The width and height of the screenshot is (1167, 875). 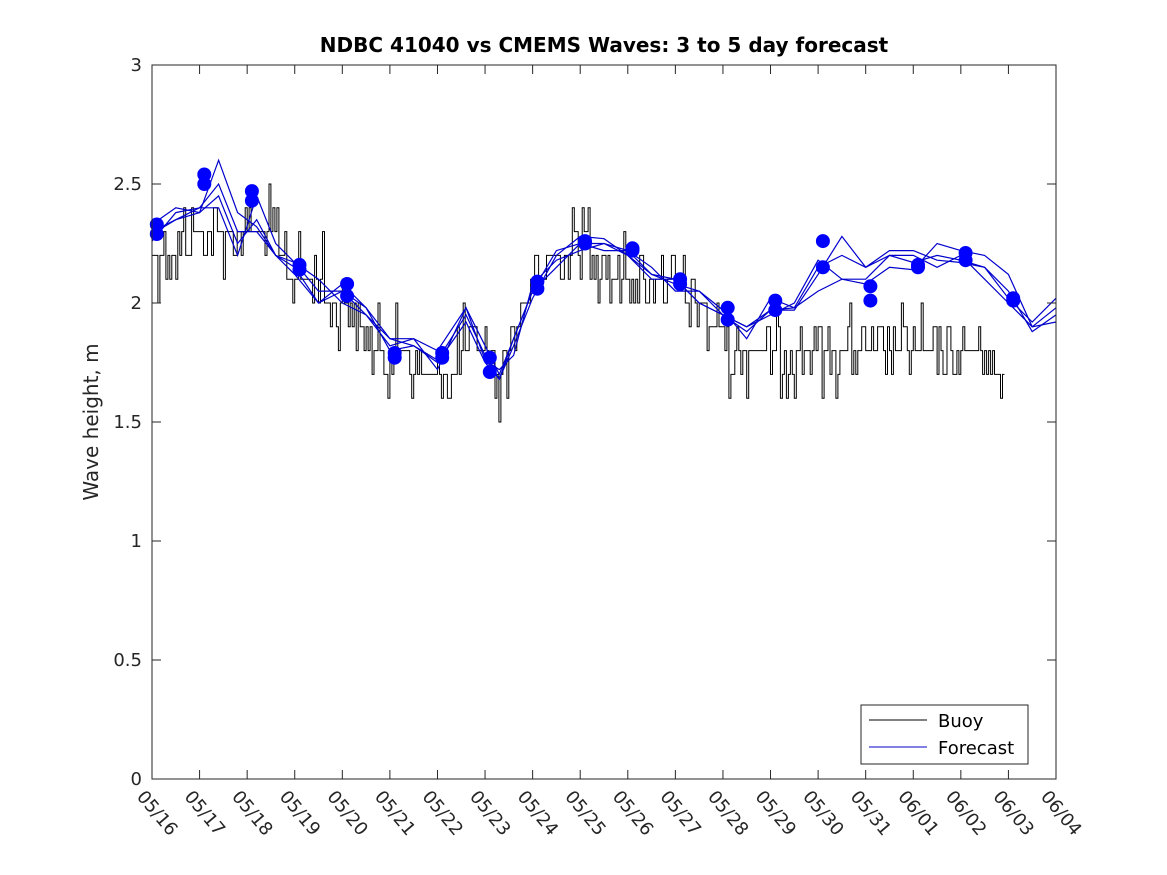 I want to click on legend-box, so click(x=944, y=734).